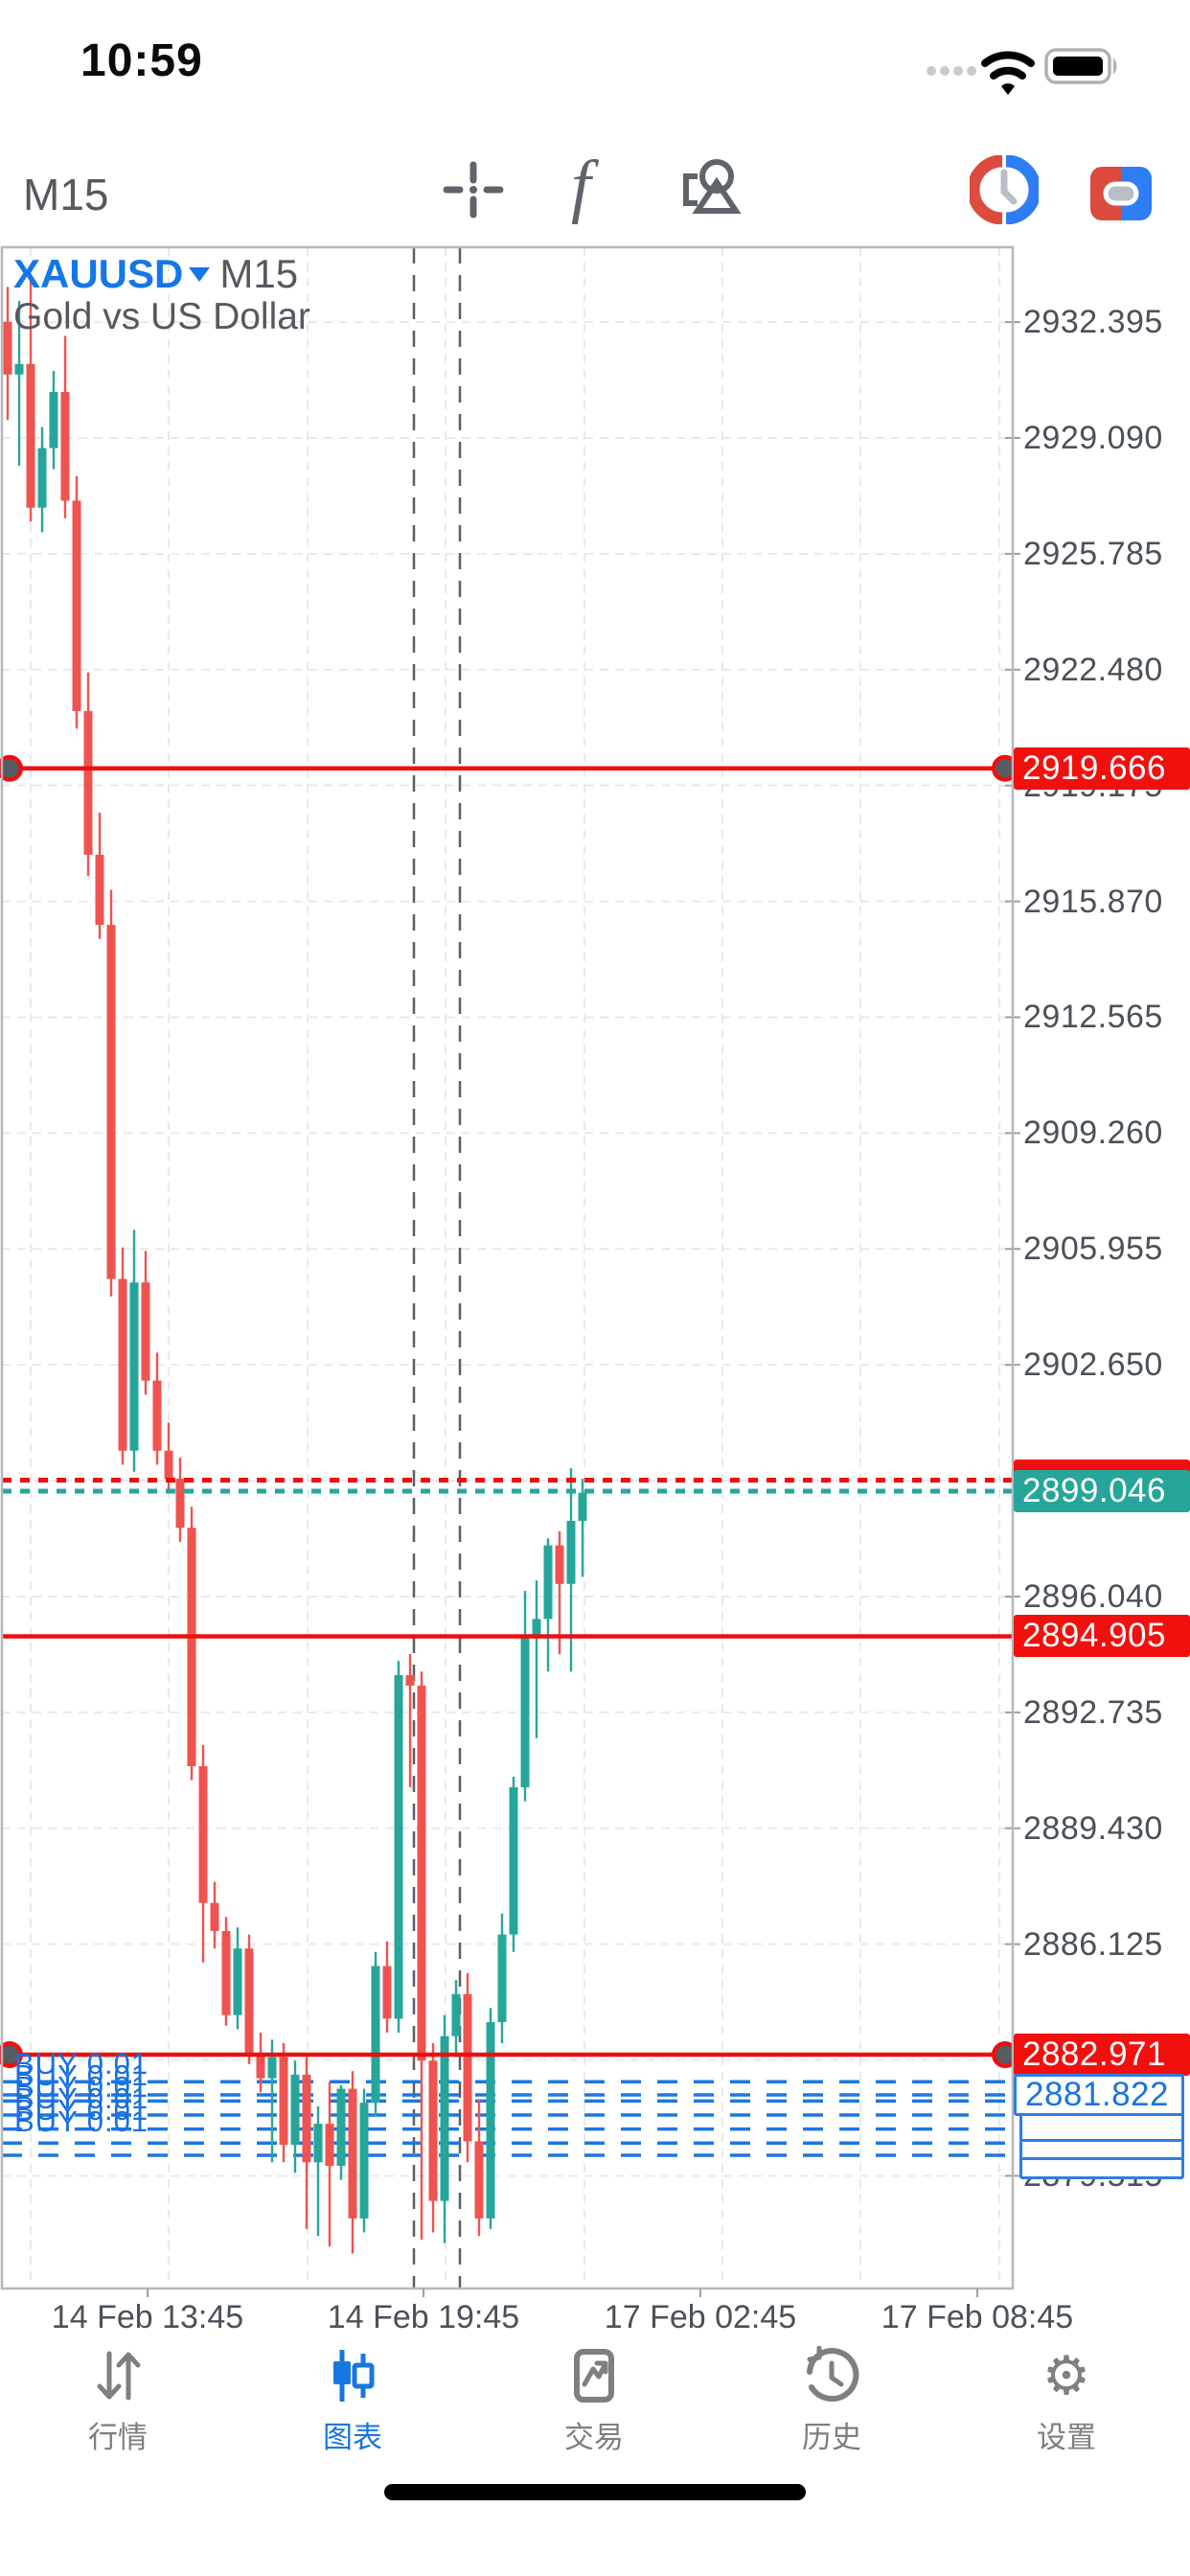  What do you see at coordinates (1093, 322) in the screenshot?
I see `price-axis-label: 2932.395` at bounding box center [1093, 322].